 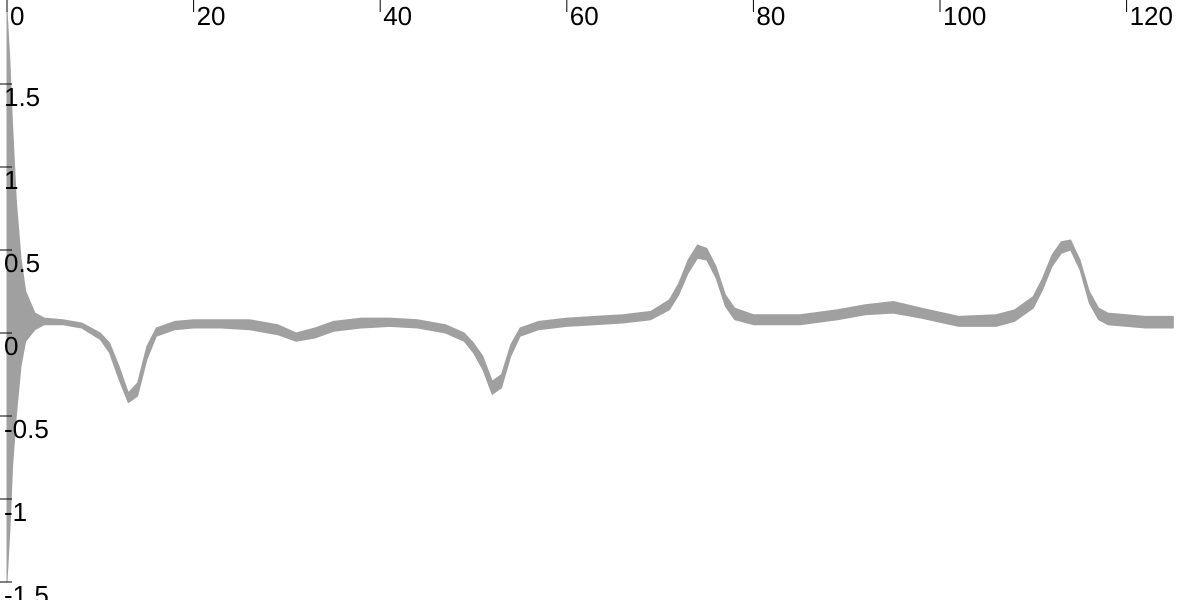 I want to click on x-tick-label: 100, so click(x=964, y=16).